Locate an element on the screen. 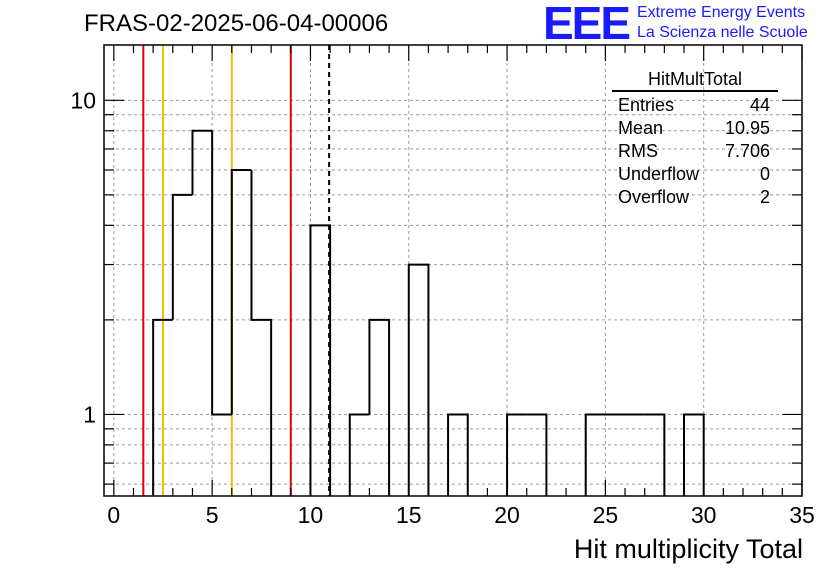 This screenshot has width=836, height=572. x-tick-label: 15 is located at coordinates (409, 515).